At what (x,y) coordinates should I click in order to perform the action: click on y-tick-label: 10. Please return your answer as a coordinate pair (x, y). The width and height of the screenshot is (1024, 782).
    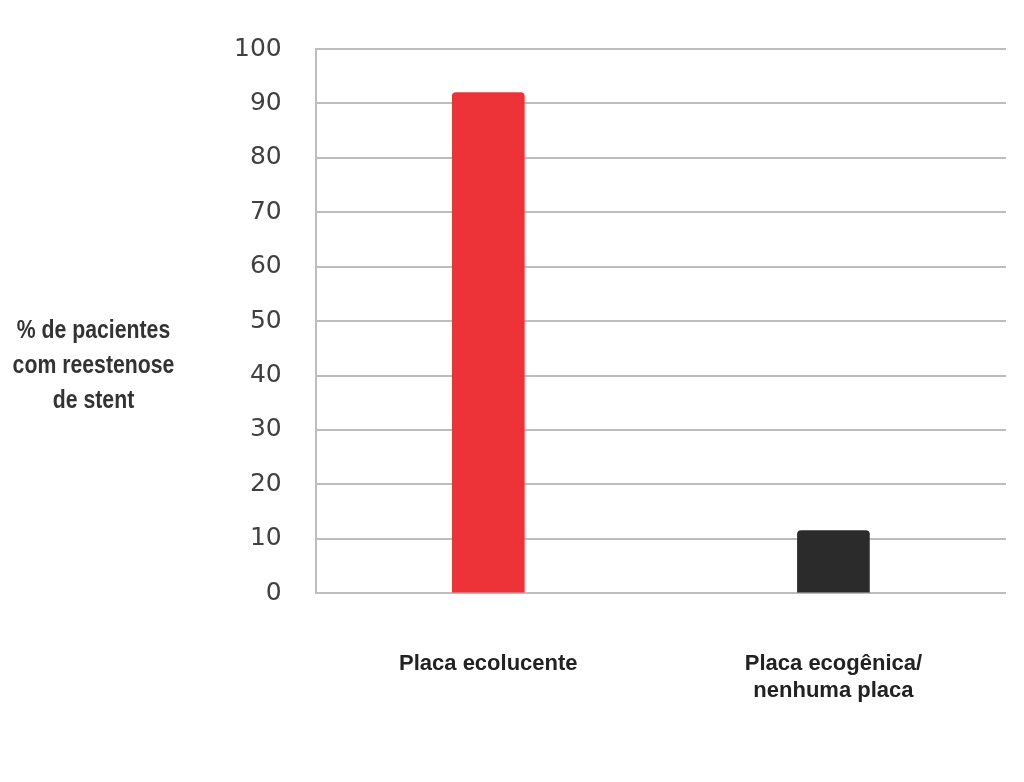
    Looking at the image, I should click on (265, 537).